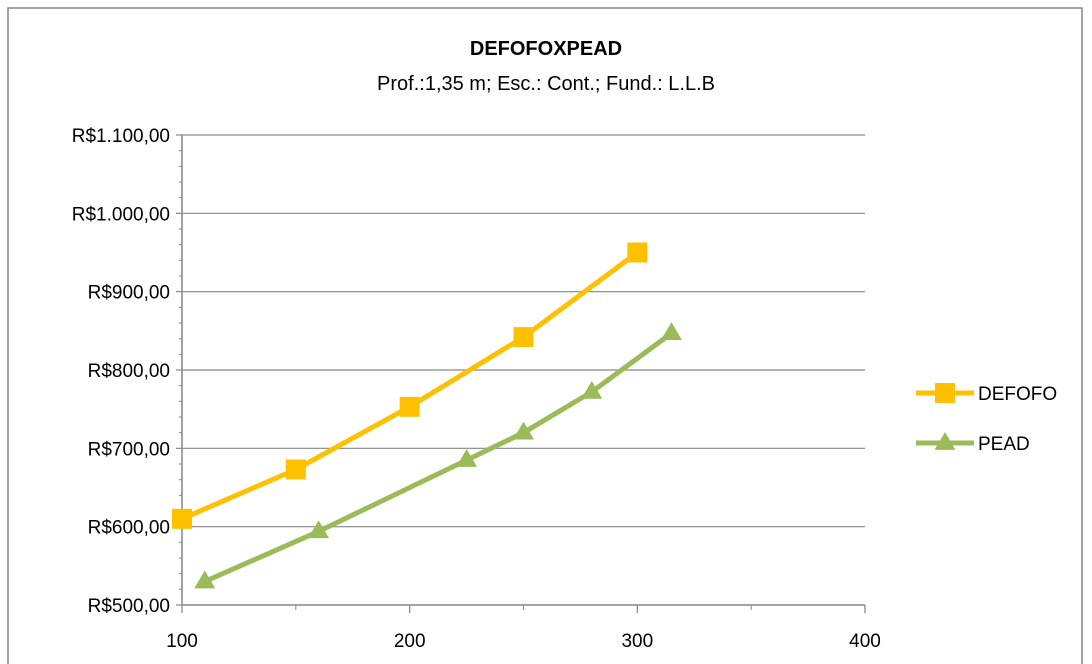 This screenshot has width=1092, height=664. I want to click on x-tick-label-200: 200, so click(410, 641).